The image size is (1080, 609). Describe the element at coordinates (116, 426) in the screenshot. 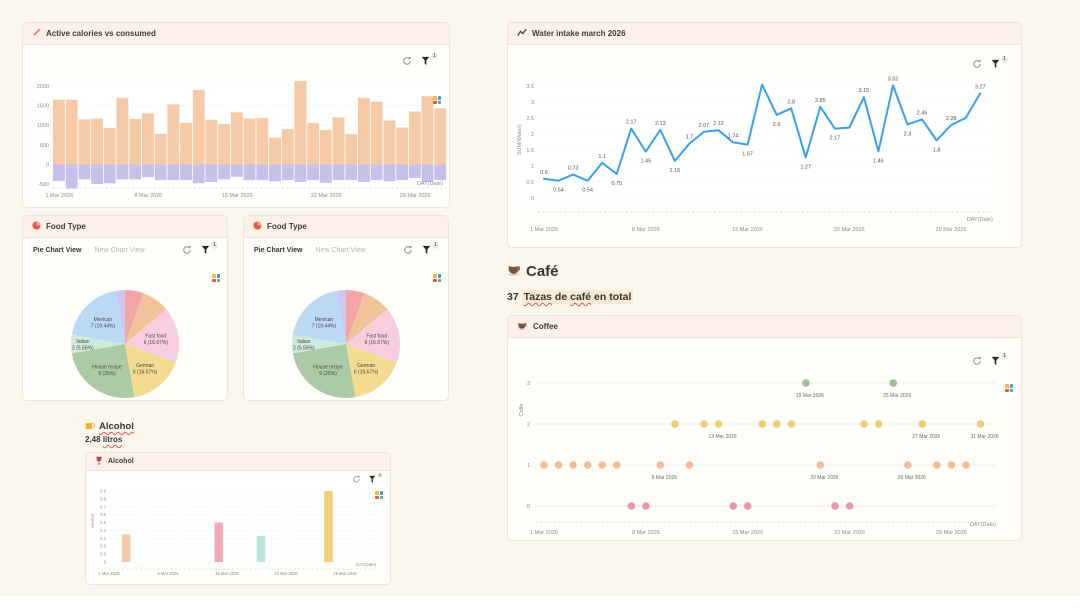

I see `alcohol-section-label: Alcohol` at that location.